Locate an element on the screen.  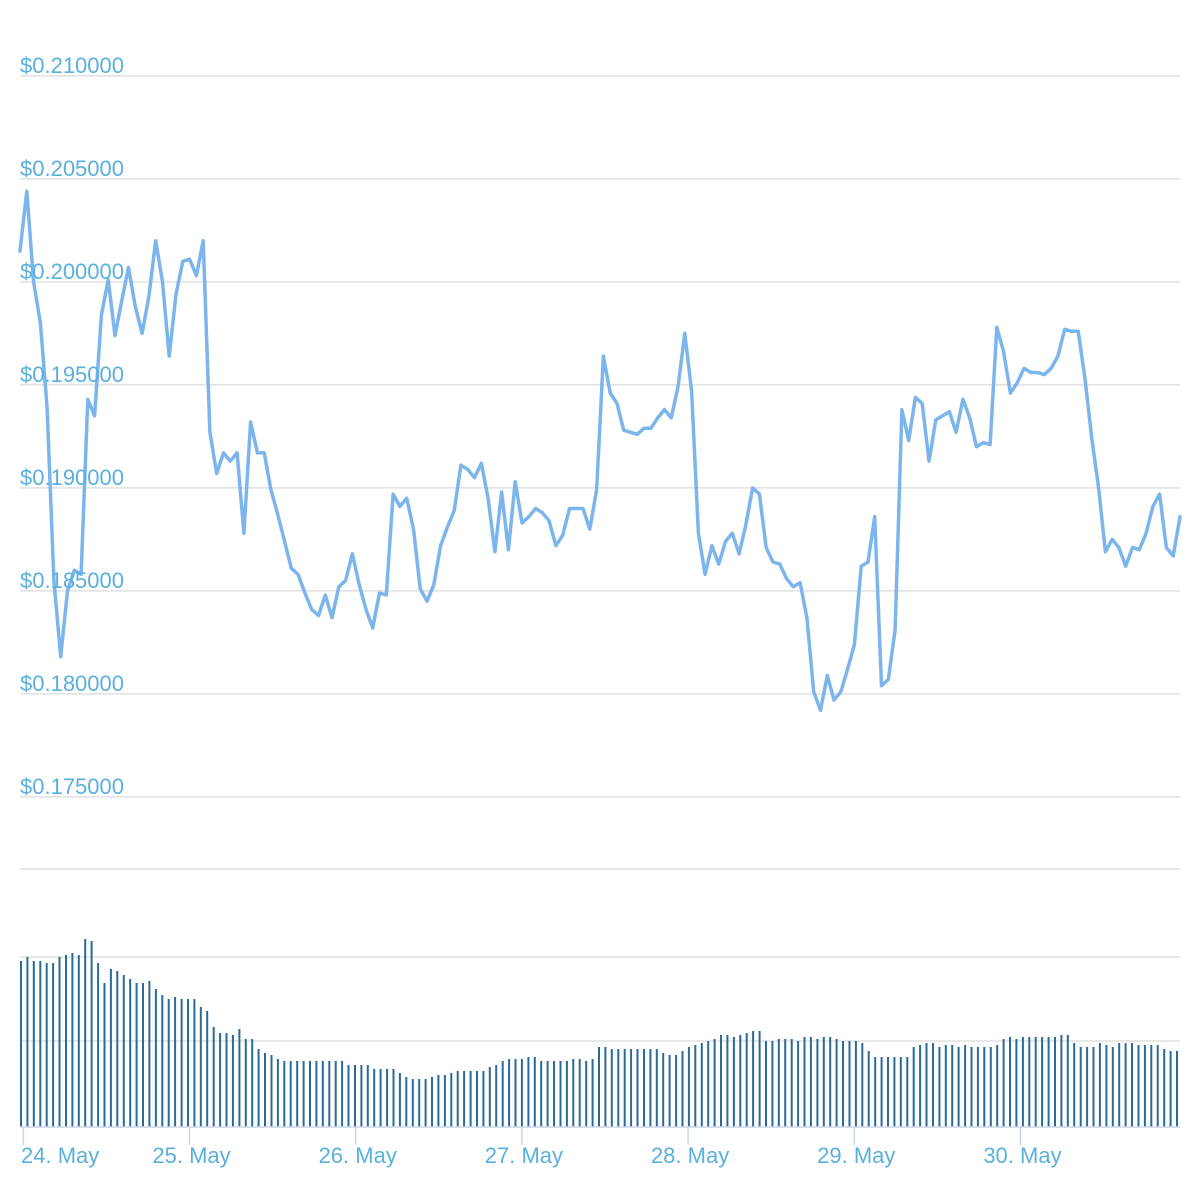
x-tick-label: 25. May is located at coordinates (191, 1155).